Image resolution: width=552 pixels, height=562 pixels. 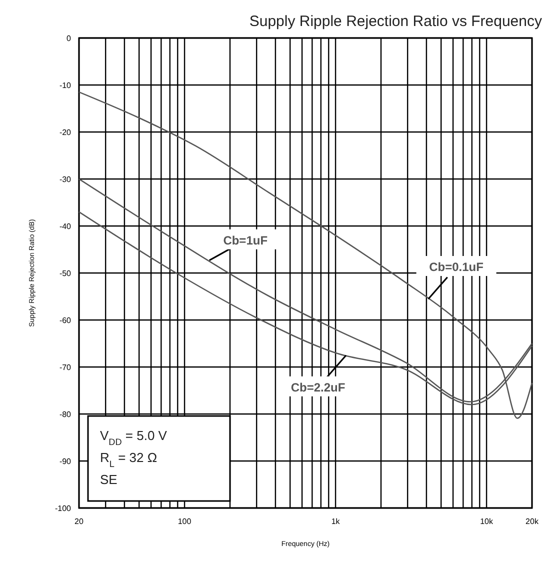 I want to click on x-tick-label: 1k, so click(x=336, y=521).